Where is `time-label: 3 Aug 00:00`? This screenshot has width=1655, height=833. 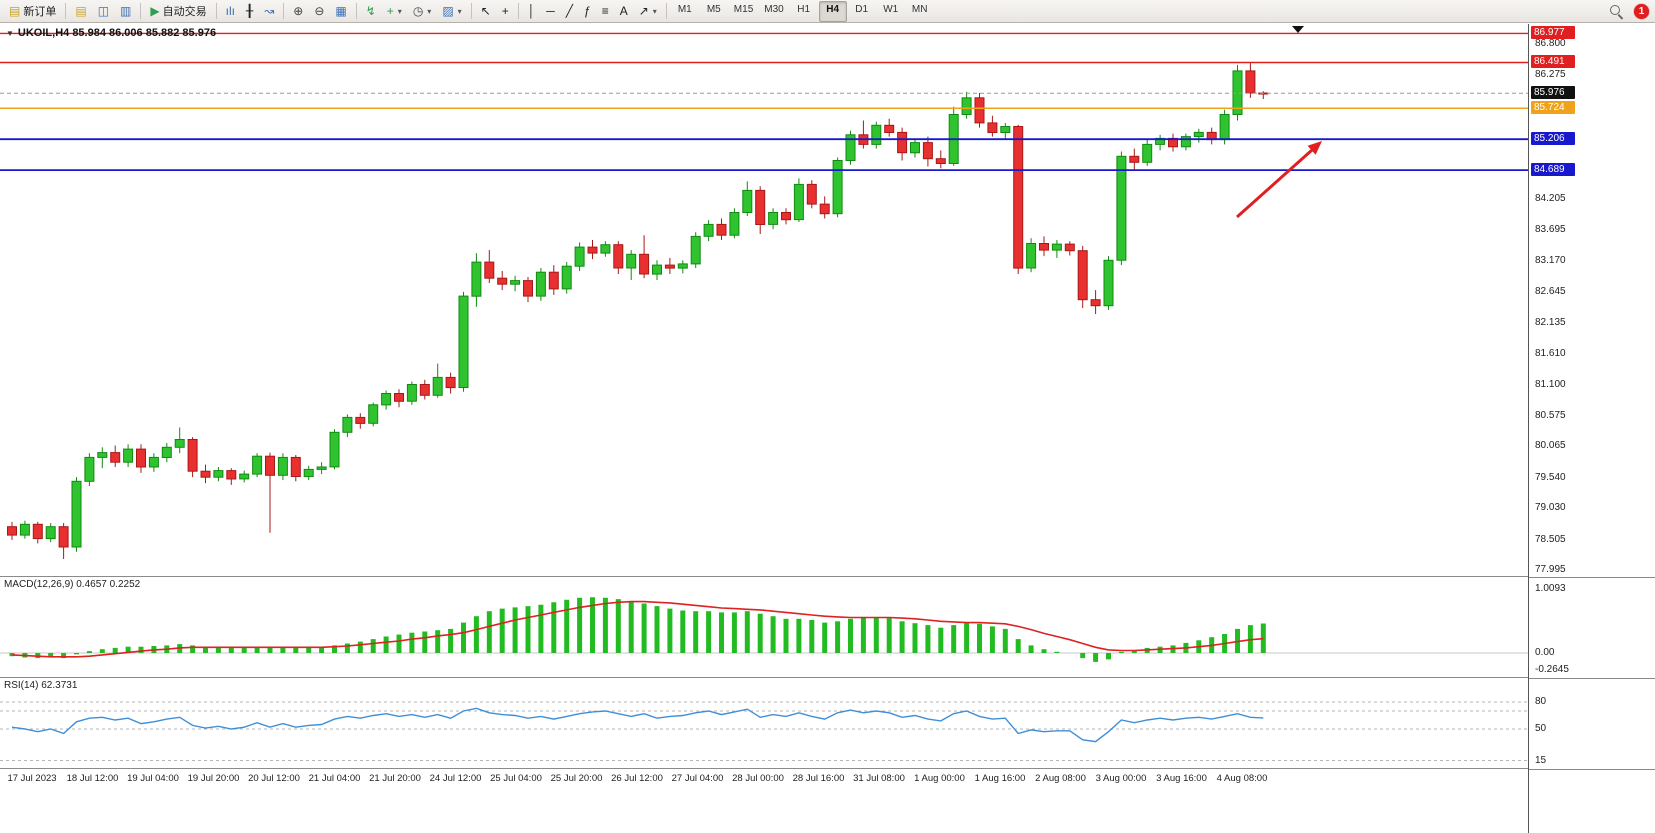 time-label: 3 Aug 00:00 is located at coordinates (1121, 778).